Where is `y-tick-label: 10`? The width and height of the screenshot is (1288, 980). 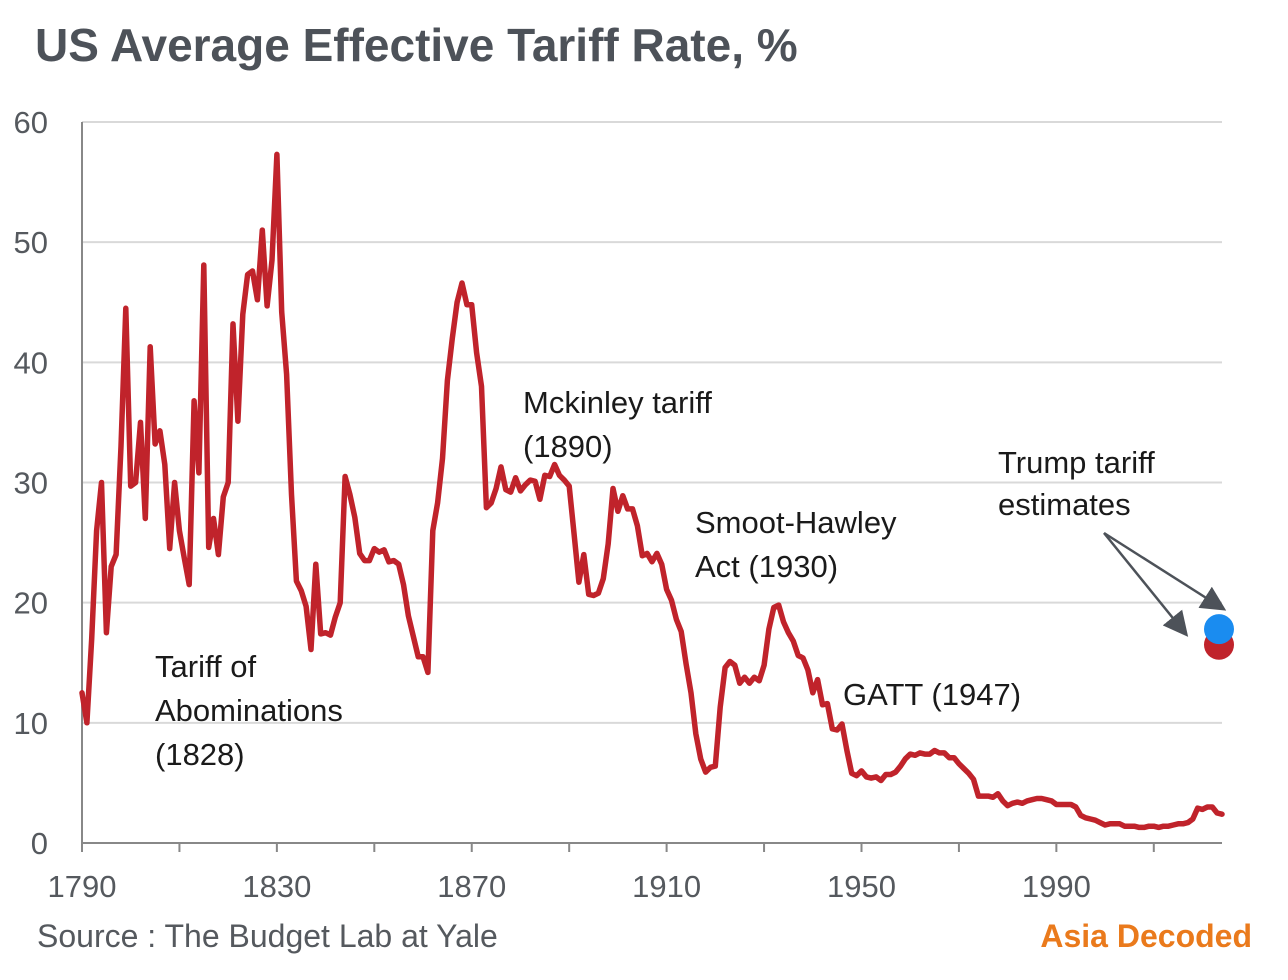 y-tick-label: 10 is located at coordinates (31, 723).